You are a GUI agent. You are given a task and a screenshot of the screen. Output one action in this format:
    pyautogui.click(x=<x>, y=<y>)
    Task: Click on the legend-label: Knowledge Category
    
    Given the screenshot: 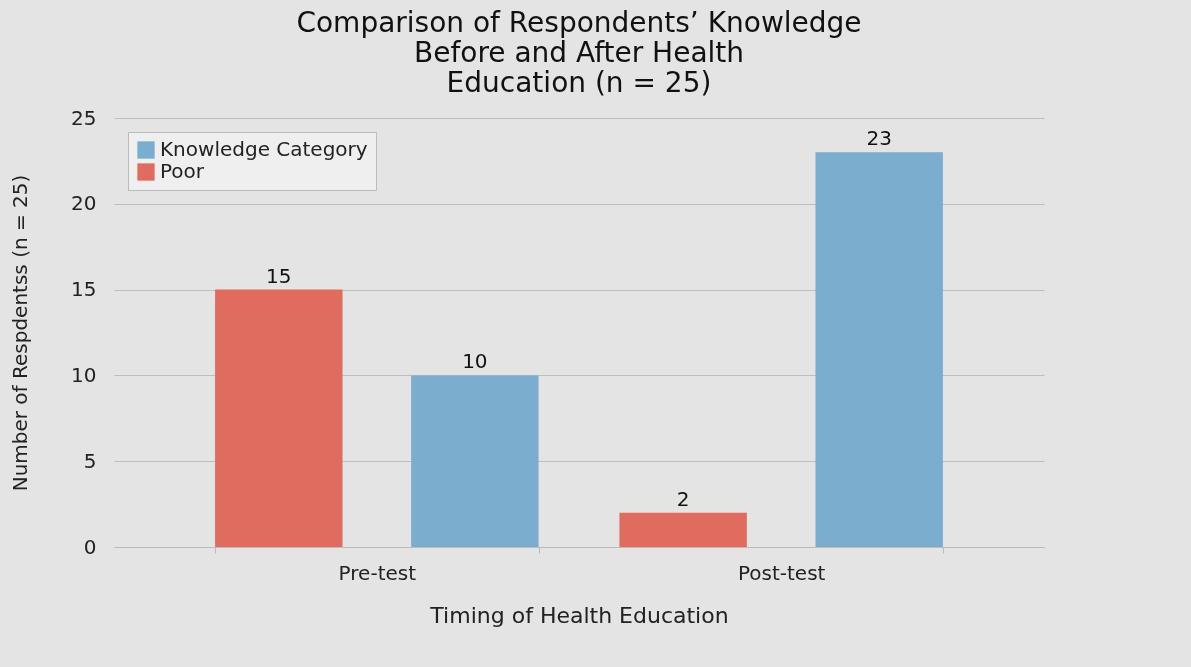 What is the action you would take?
    pyautogui.click(x=264, y=149)
    